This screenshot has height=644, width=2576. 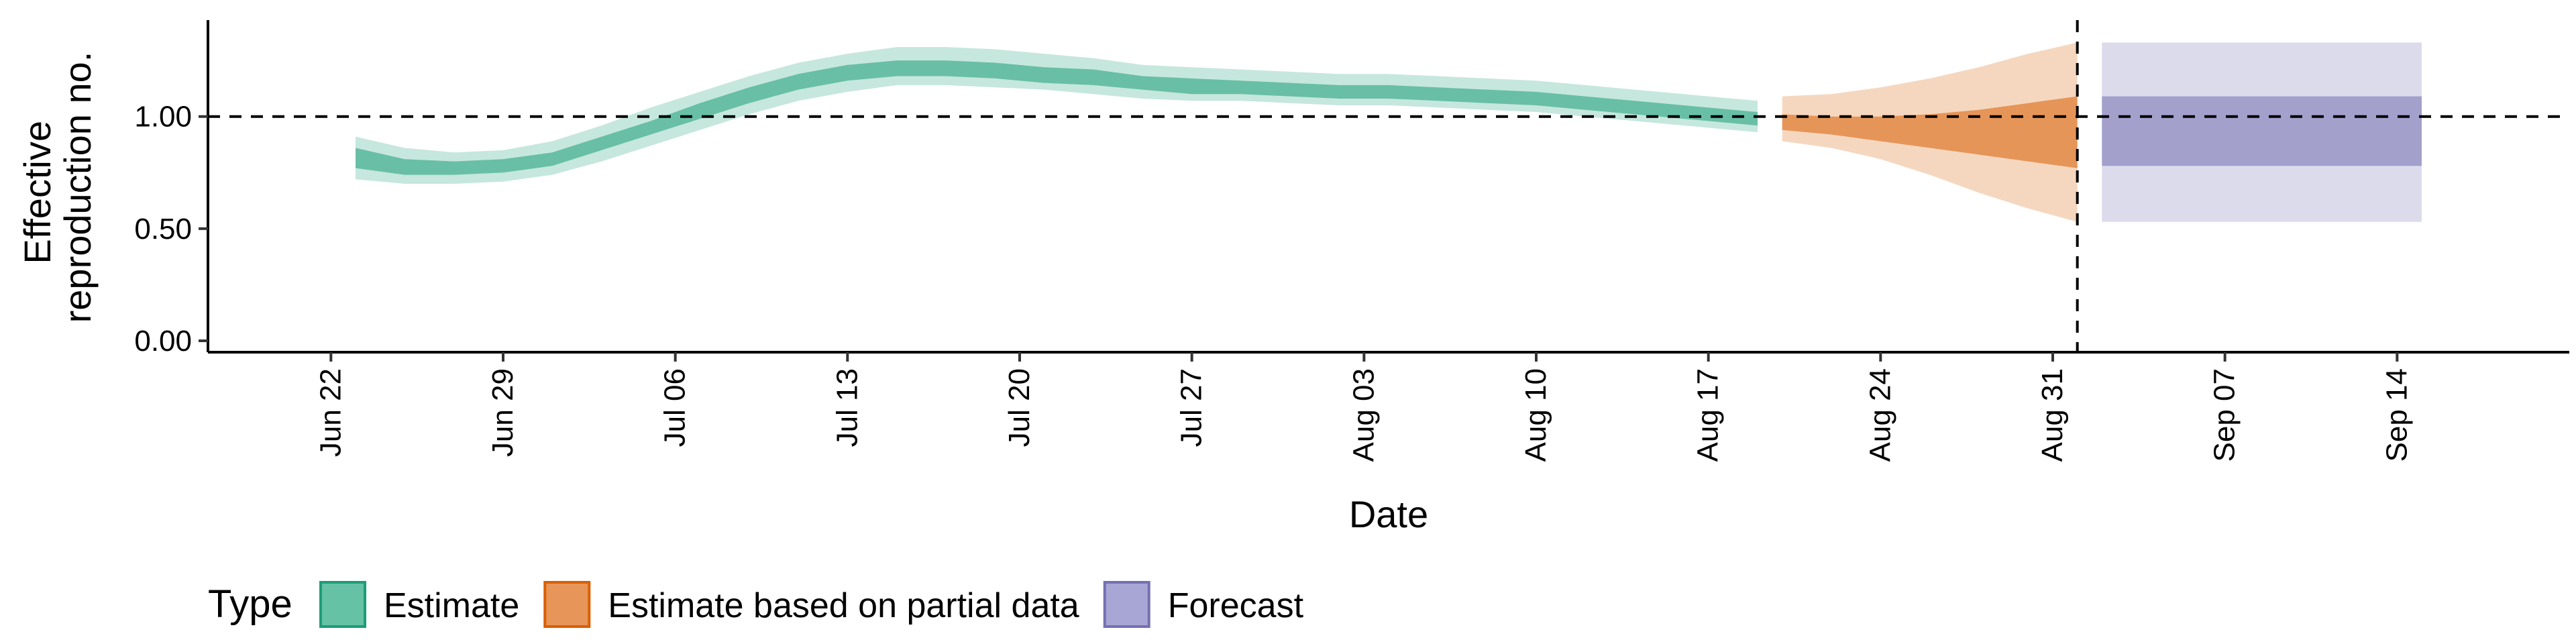 What do you see at coordinates (1363, 415) in the screenshot?
I see `x-tick-label: Aug 03` at bounding box center [1363, 415].